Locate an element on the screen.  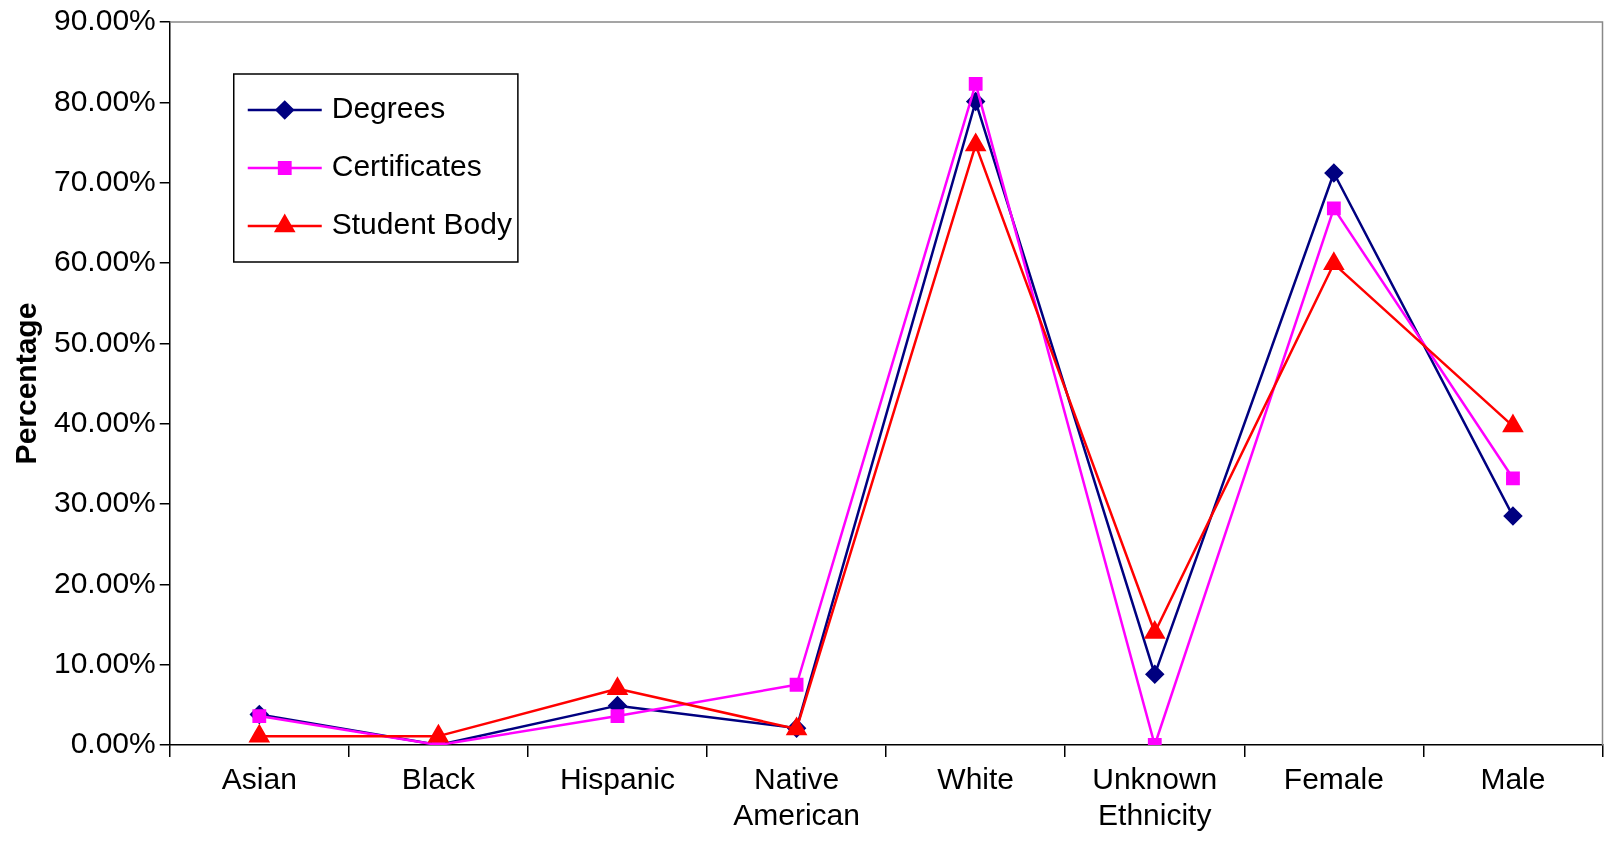
category-label: Native is located at coordinates (797, 779).